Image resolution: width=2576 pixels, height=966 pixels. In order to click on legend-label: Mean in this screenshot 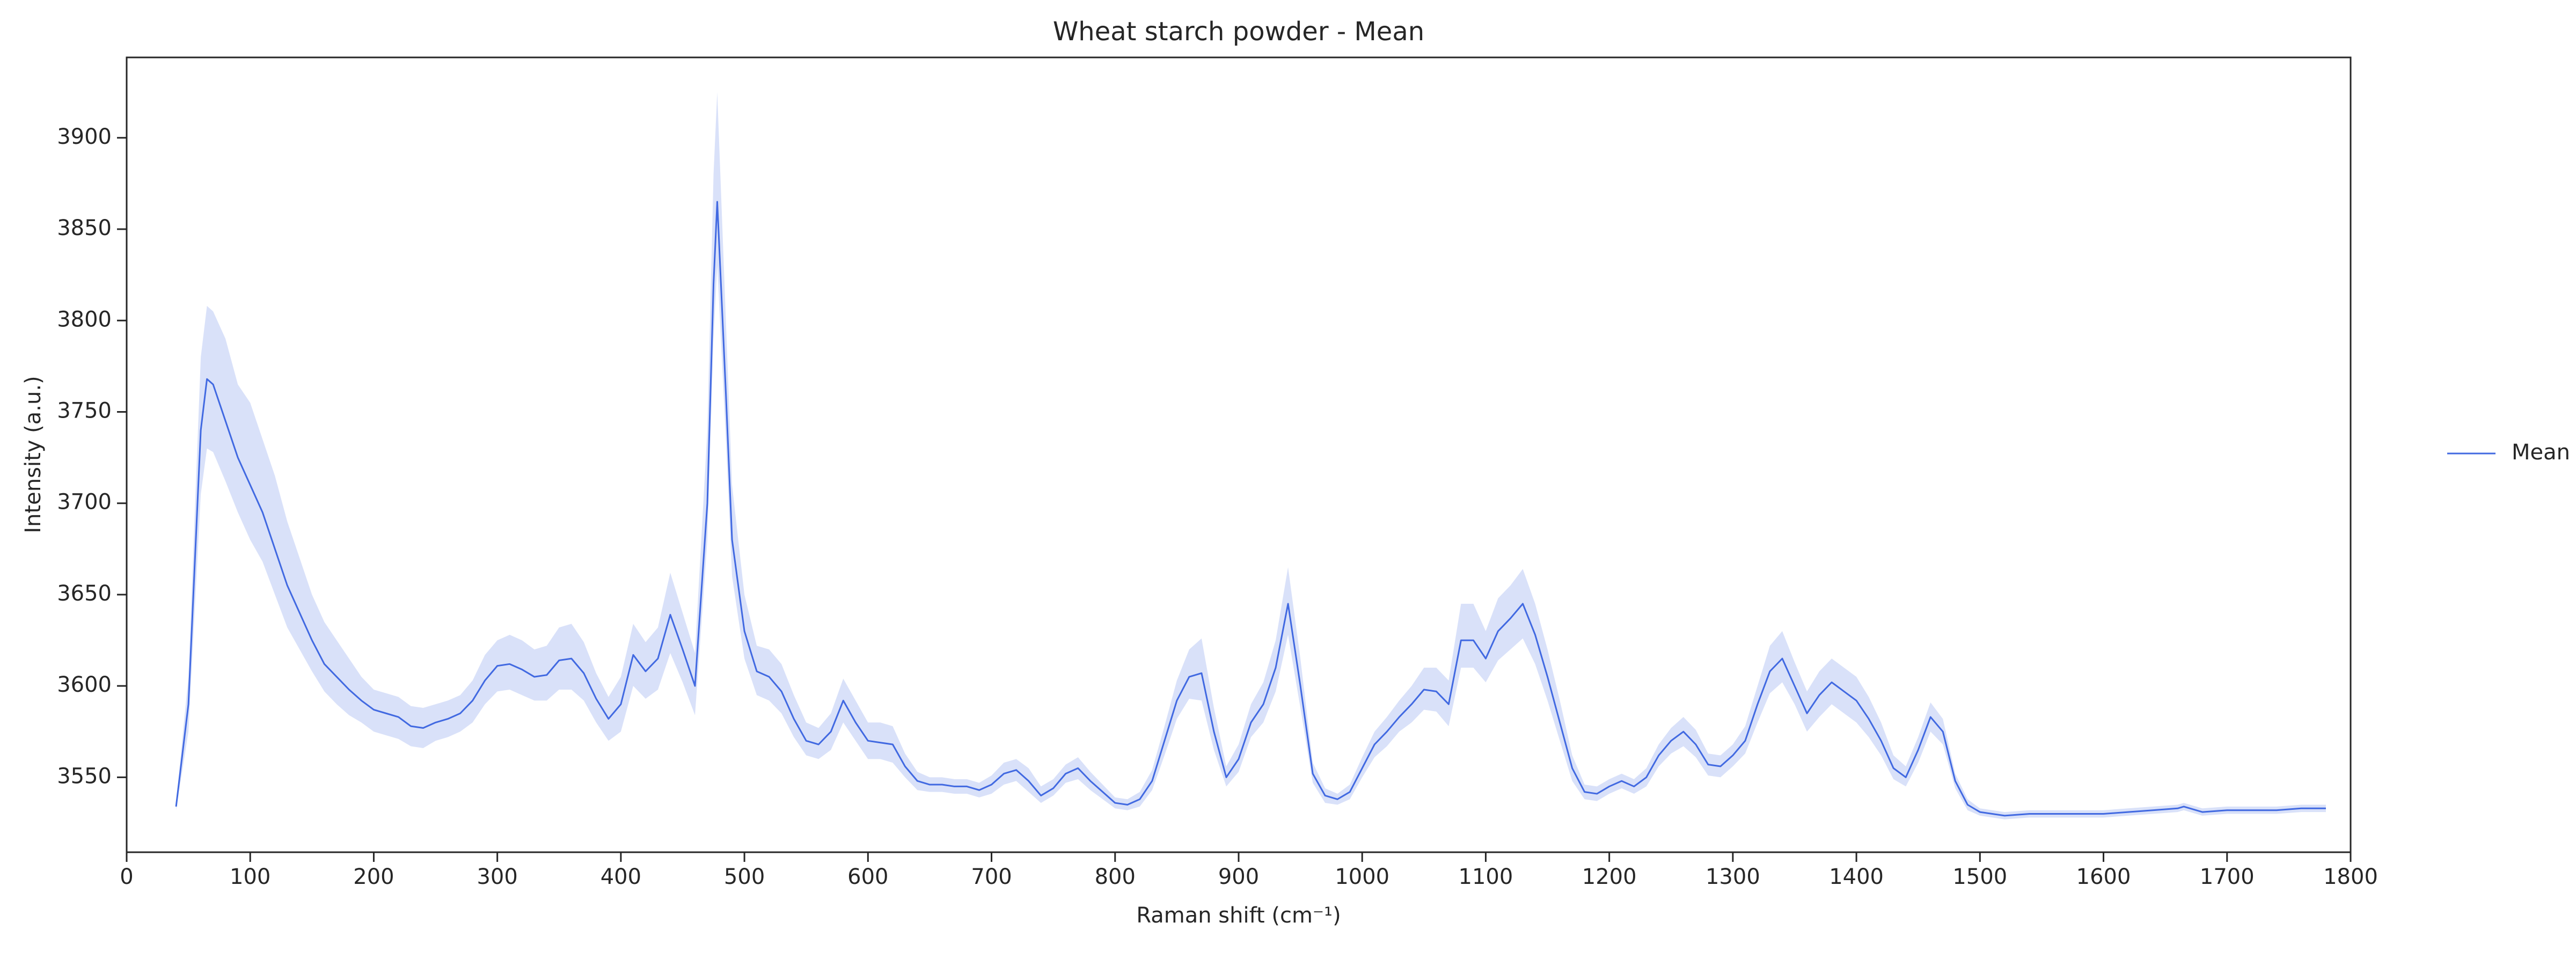, I will do `click(2541, 452)`.